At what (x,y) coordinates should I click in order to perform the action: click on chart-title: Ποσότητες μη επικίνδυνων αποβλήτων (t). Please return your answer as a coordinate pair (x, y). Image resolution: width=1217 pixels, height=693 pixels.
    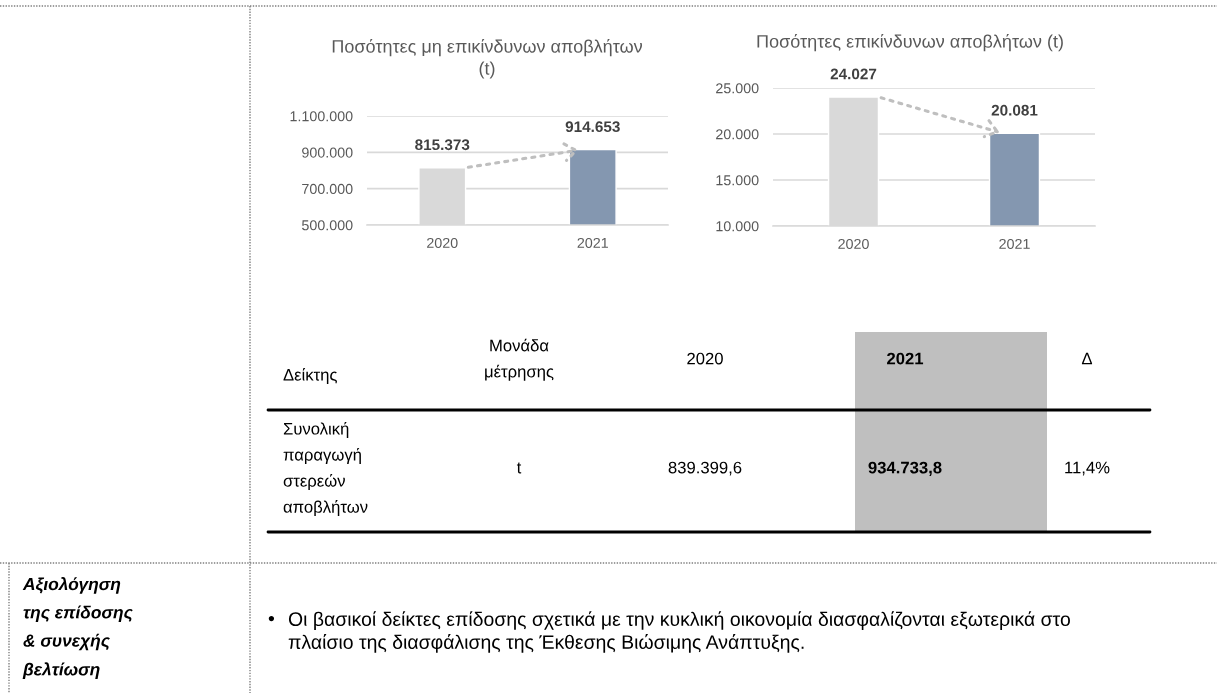
    Looking at the image, I should click on (487, 59).